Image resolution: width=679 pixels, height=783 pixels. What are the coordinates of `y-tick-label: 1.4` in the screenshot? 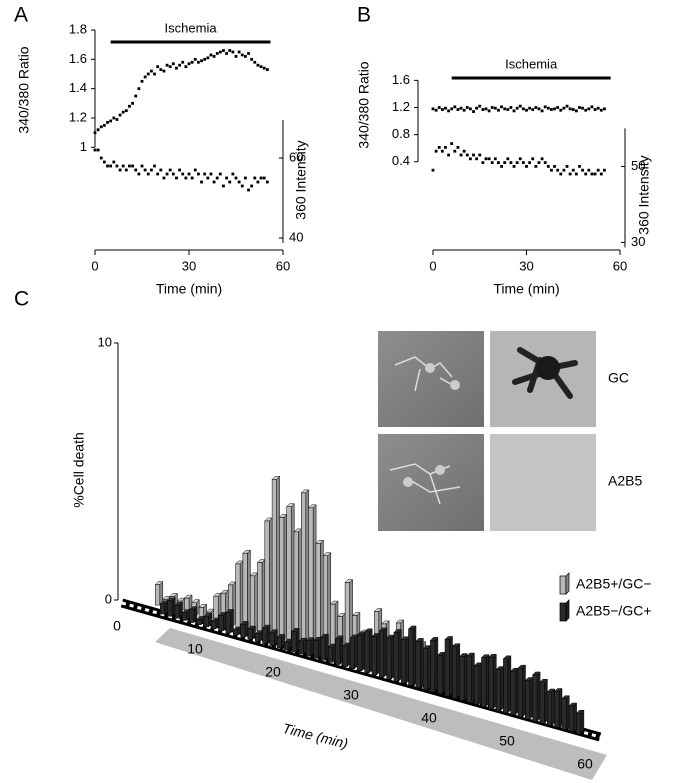 It's located at (78, 87).